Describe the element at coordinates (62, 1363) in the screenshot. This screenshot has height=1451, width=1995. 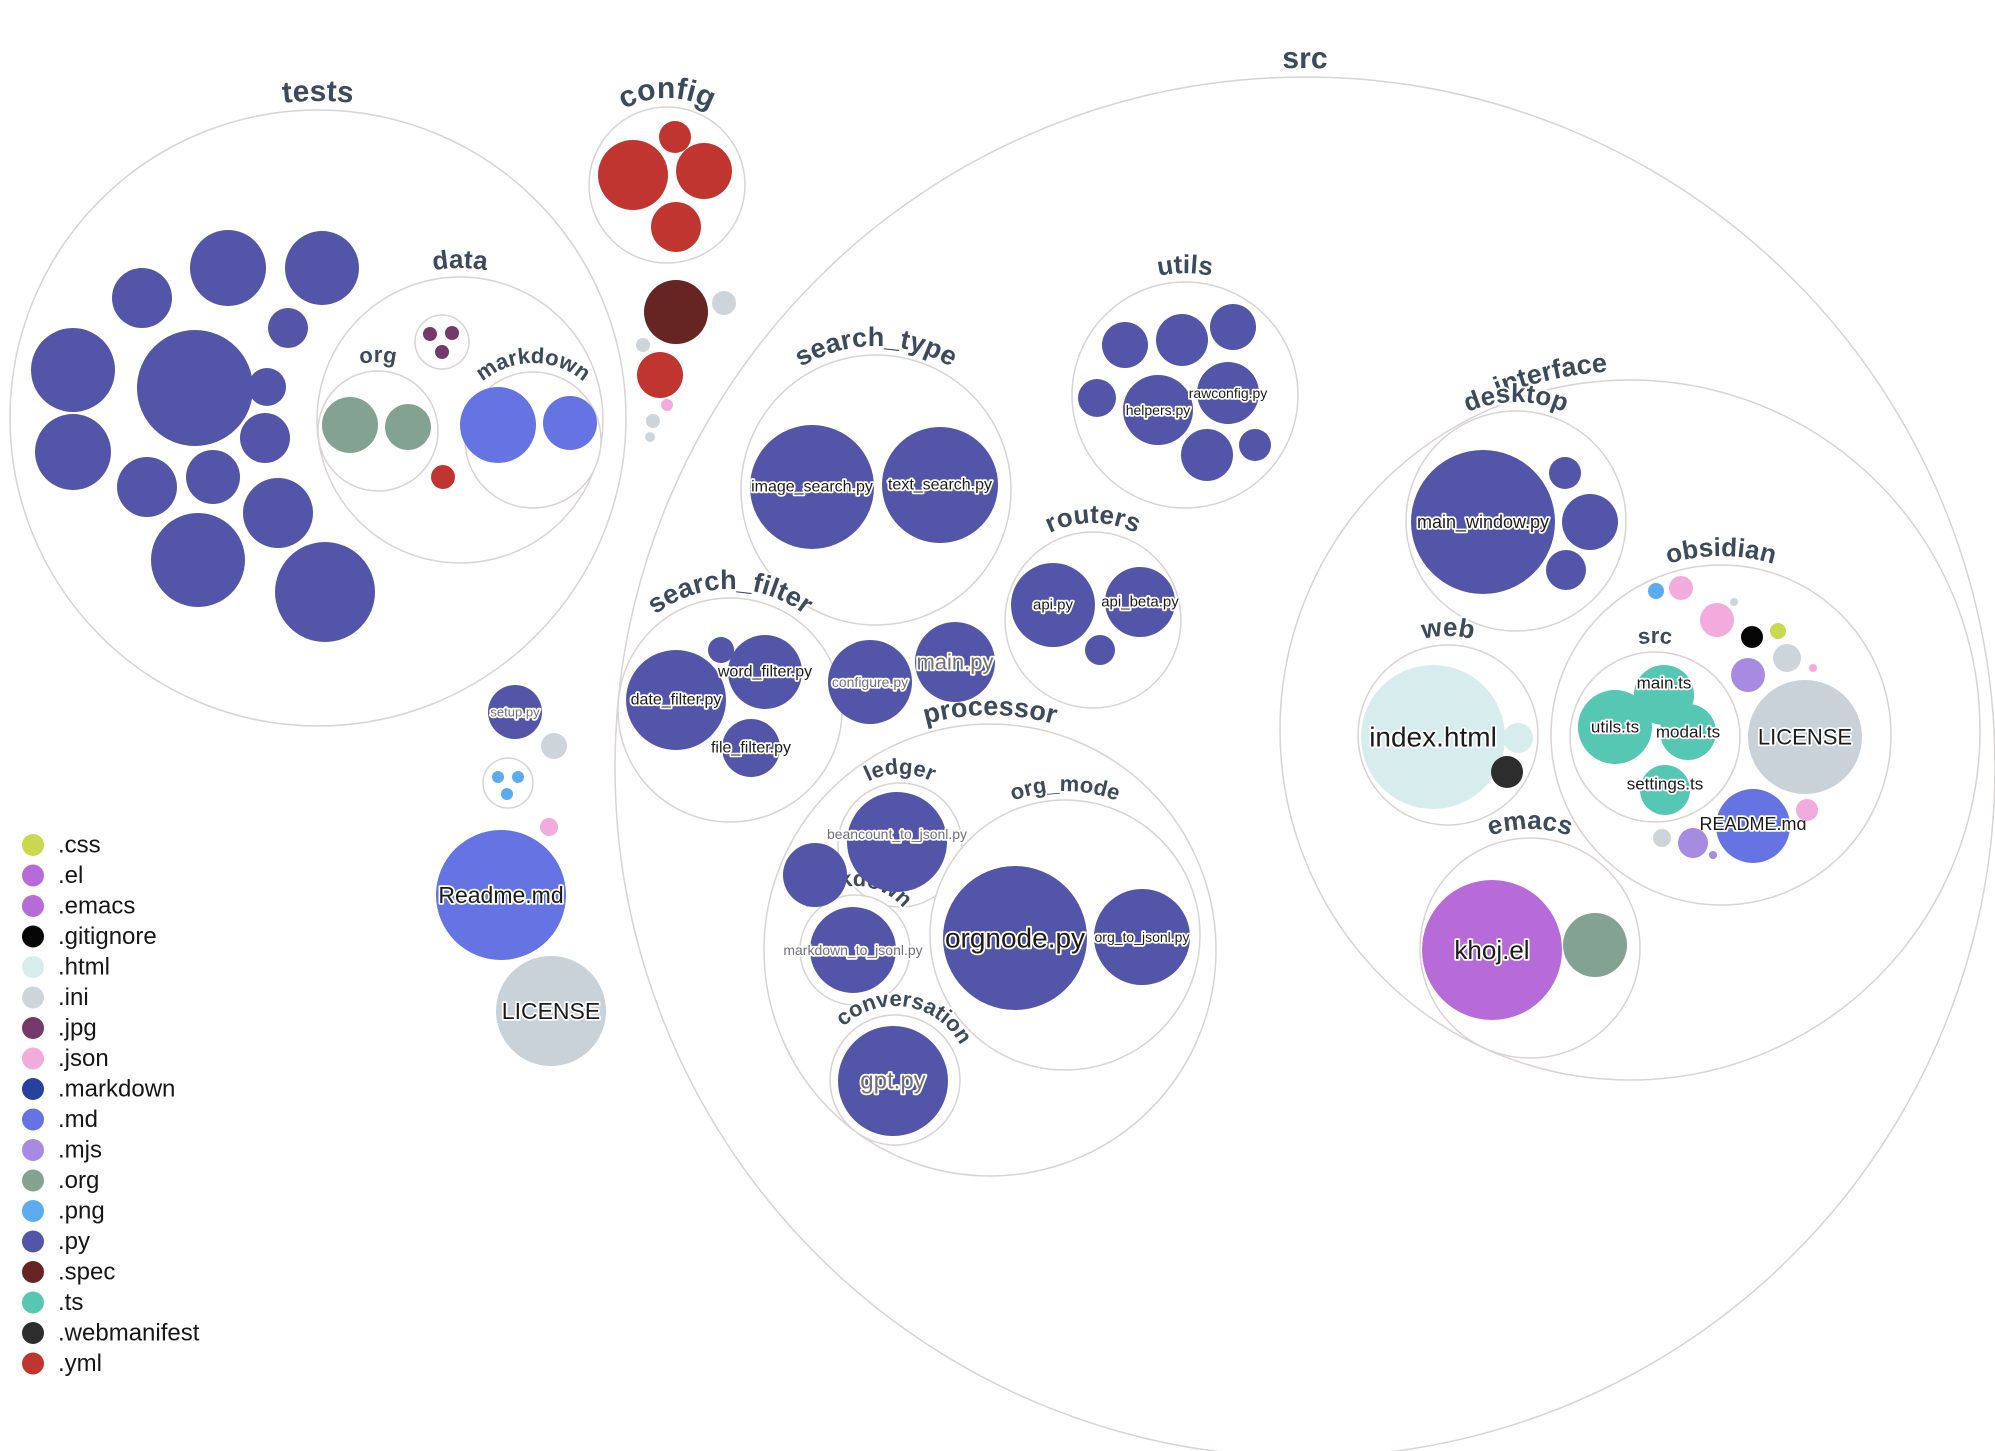
I see `legend-row-yml: .yml` at that location.